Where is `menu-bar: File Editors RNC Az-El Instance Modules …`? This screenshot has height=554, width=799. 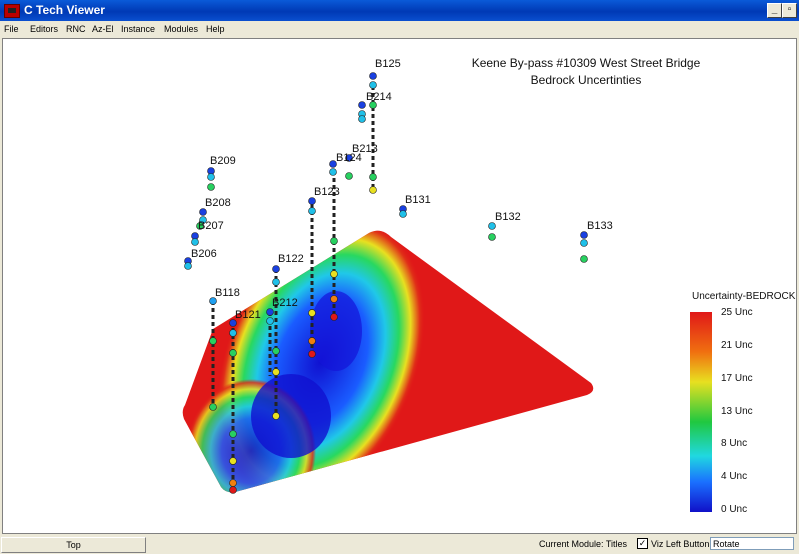
menu-bar: File Editors RNC Az-El Instance Modules … is located at coordinates (399, 29).